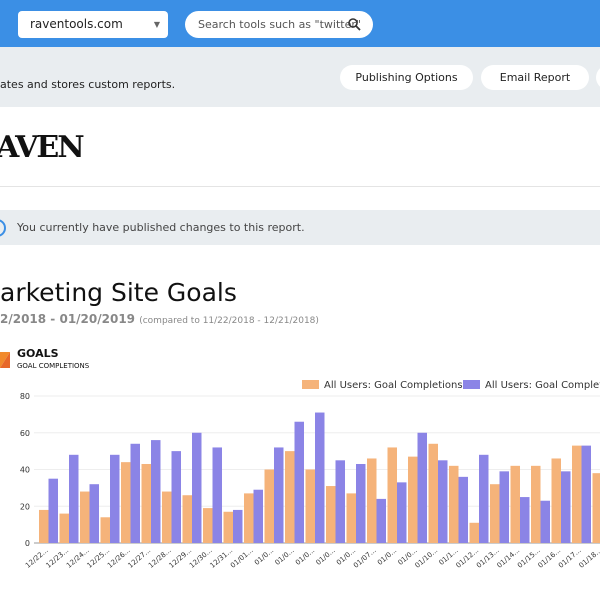 The width and height of the screenshot is (600, 595). Describe the element at coordinates (25, 506) in the screenshot. I see `y-tick-label: 20` at that location.